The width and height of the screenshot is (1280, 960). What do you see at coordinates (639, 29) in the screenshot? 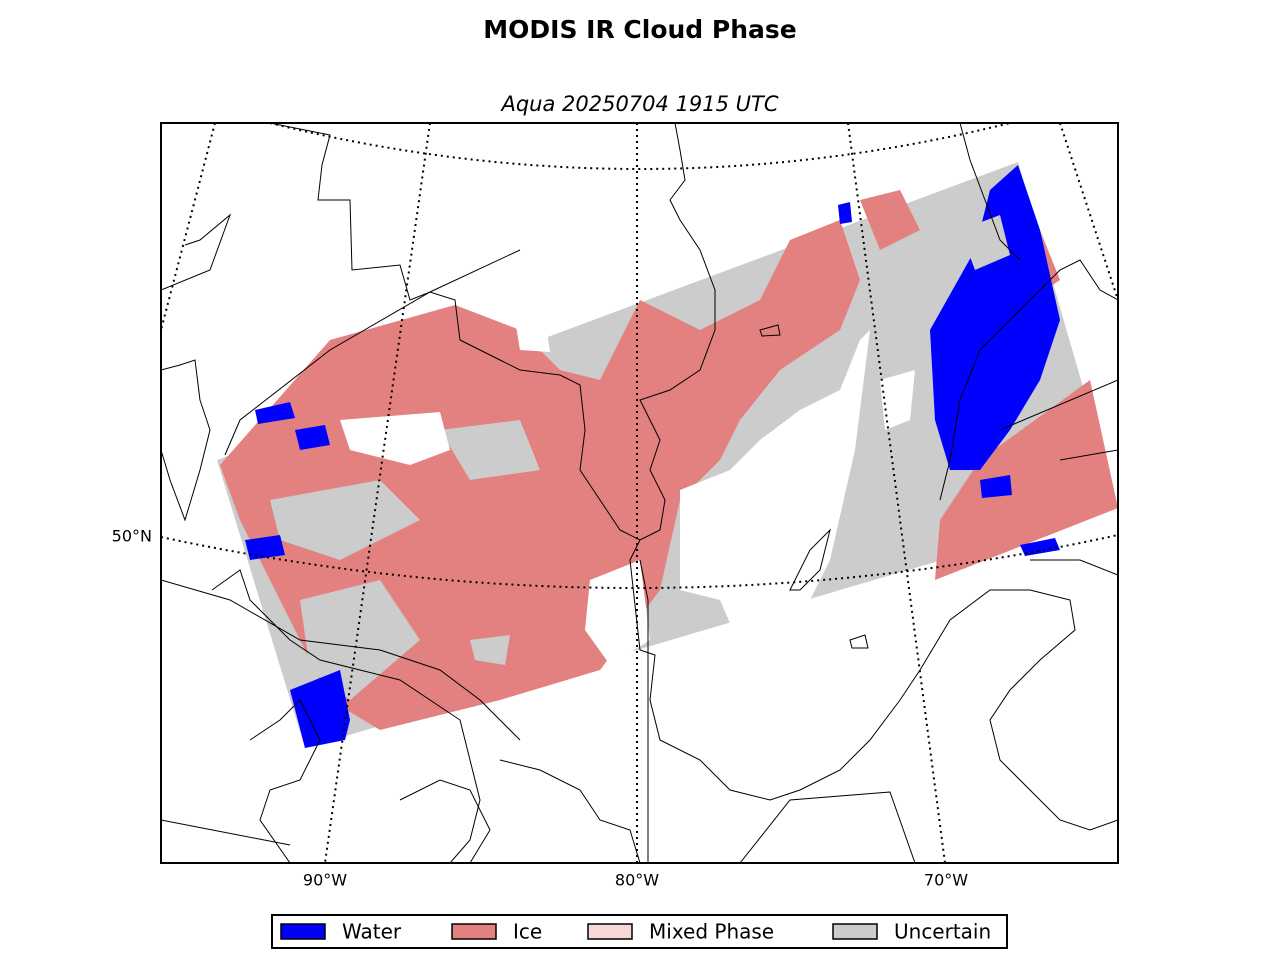
I see `title: MODIS IR Cloud Phase` at bounding box center [639, 29].